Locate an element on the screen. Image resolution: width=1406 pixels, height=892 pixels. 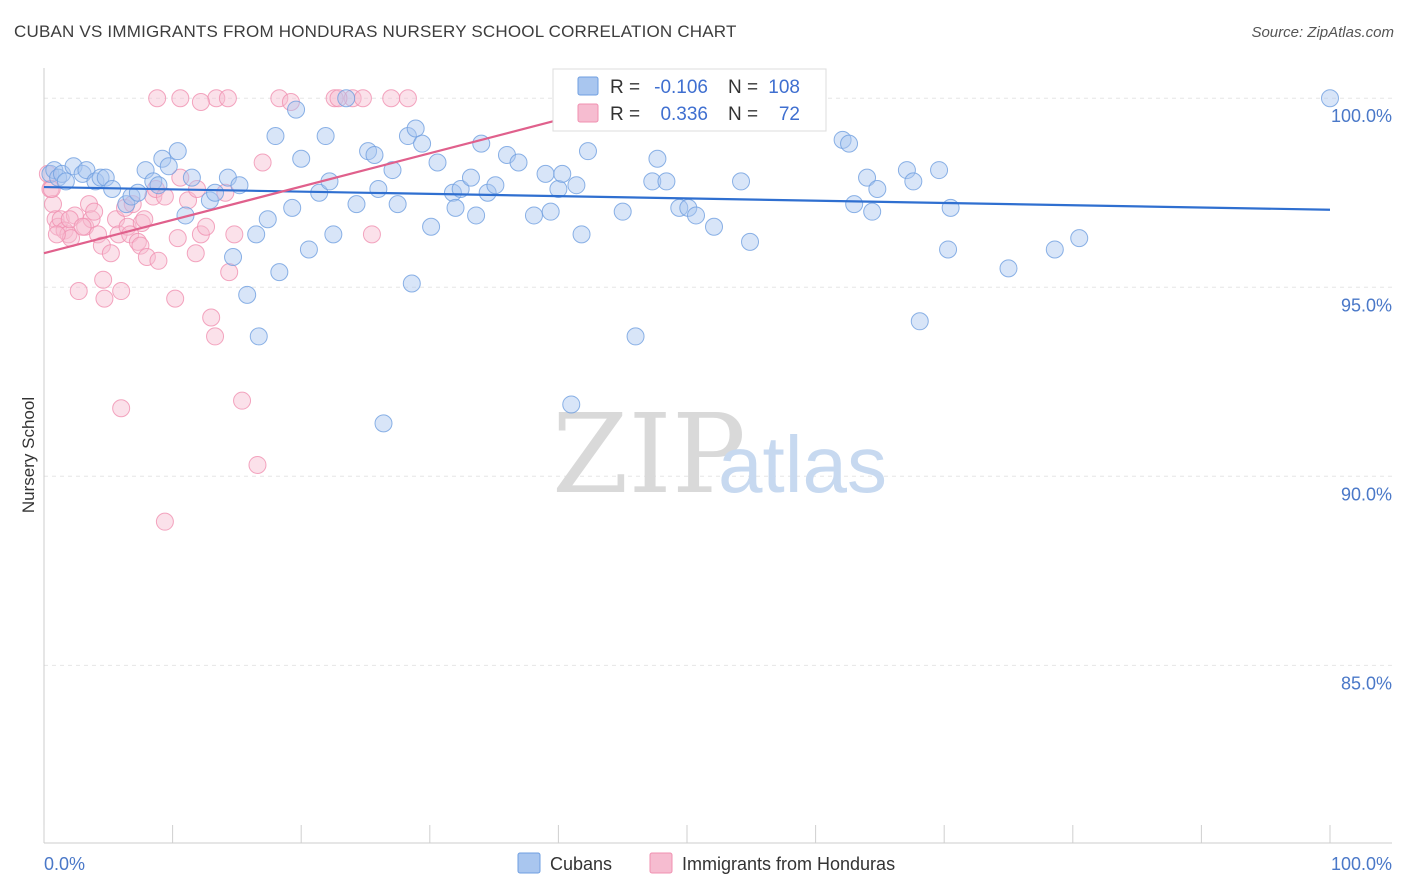
stats-r-label-cubans: R = is located at coordinates (625, 87).